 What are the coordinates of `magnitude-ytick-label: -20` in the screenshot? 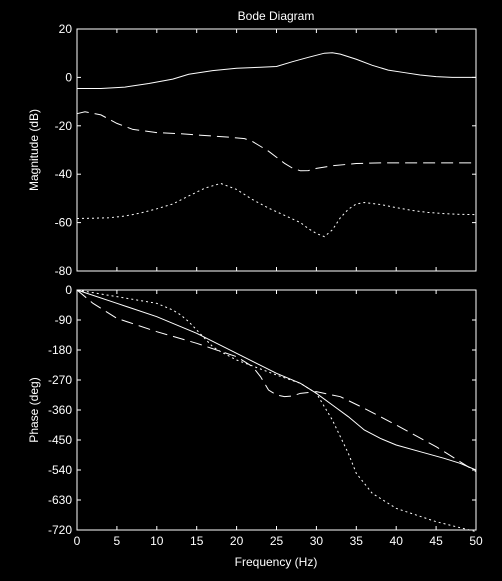 It's located at (64, 126).